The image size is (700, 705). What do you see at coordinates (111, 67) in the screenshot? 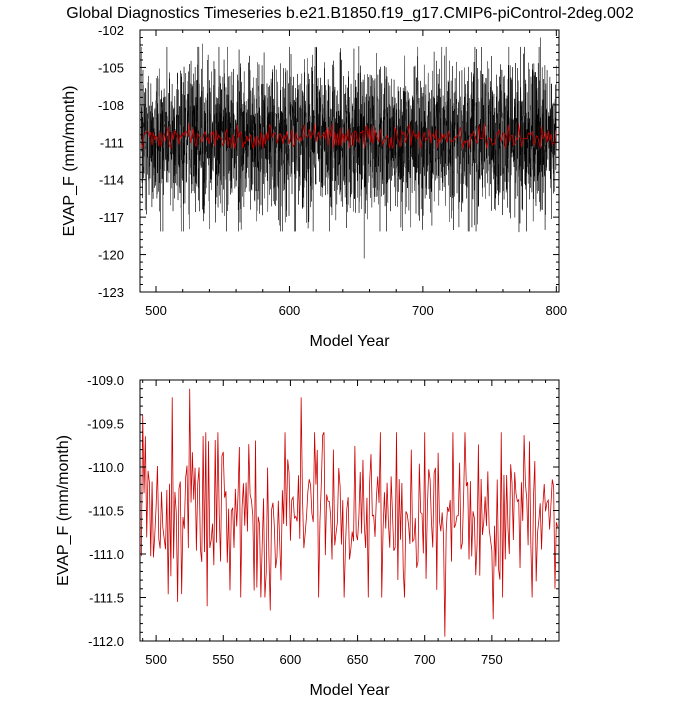
I see `y-tick-label: -105` at bounding box center [111, 67].